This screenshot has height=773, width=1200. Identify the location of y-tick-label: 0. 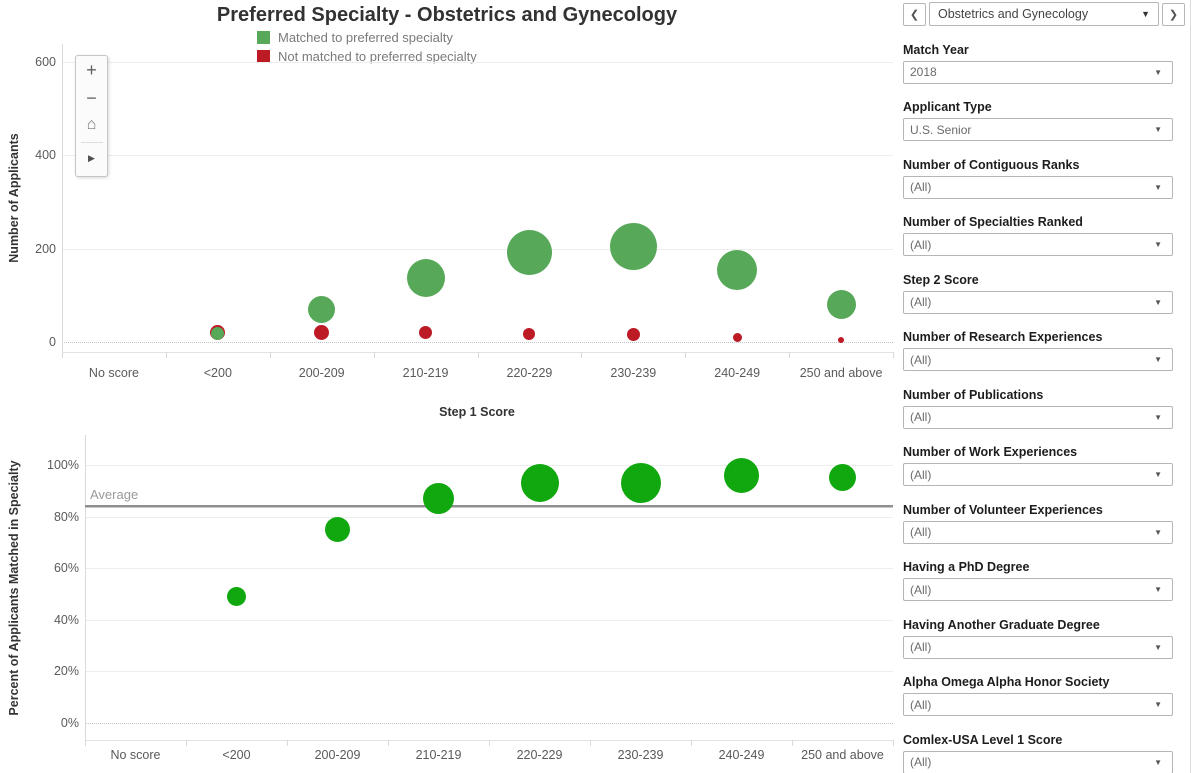
(52, 342).